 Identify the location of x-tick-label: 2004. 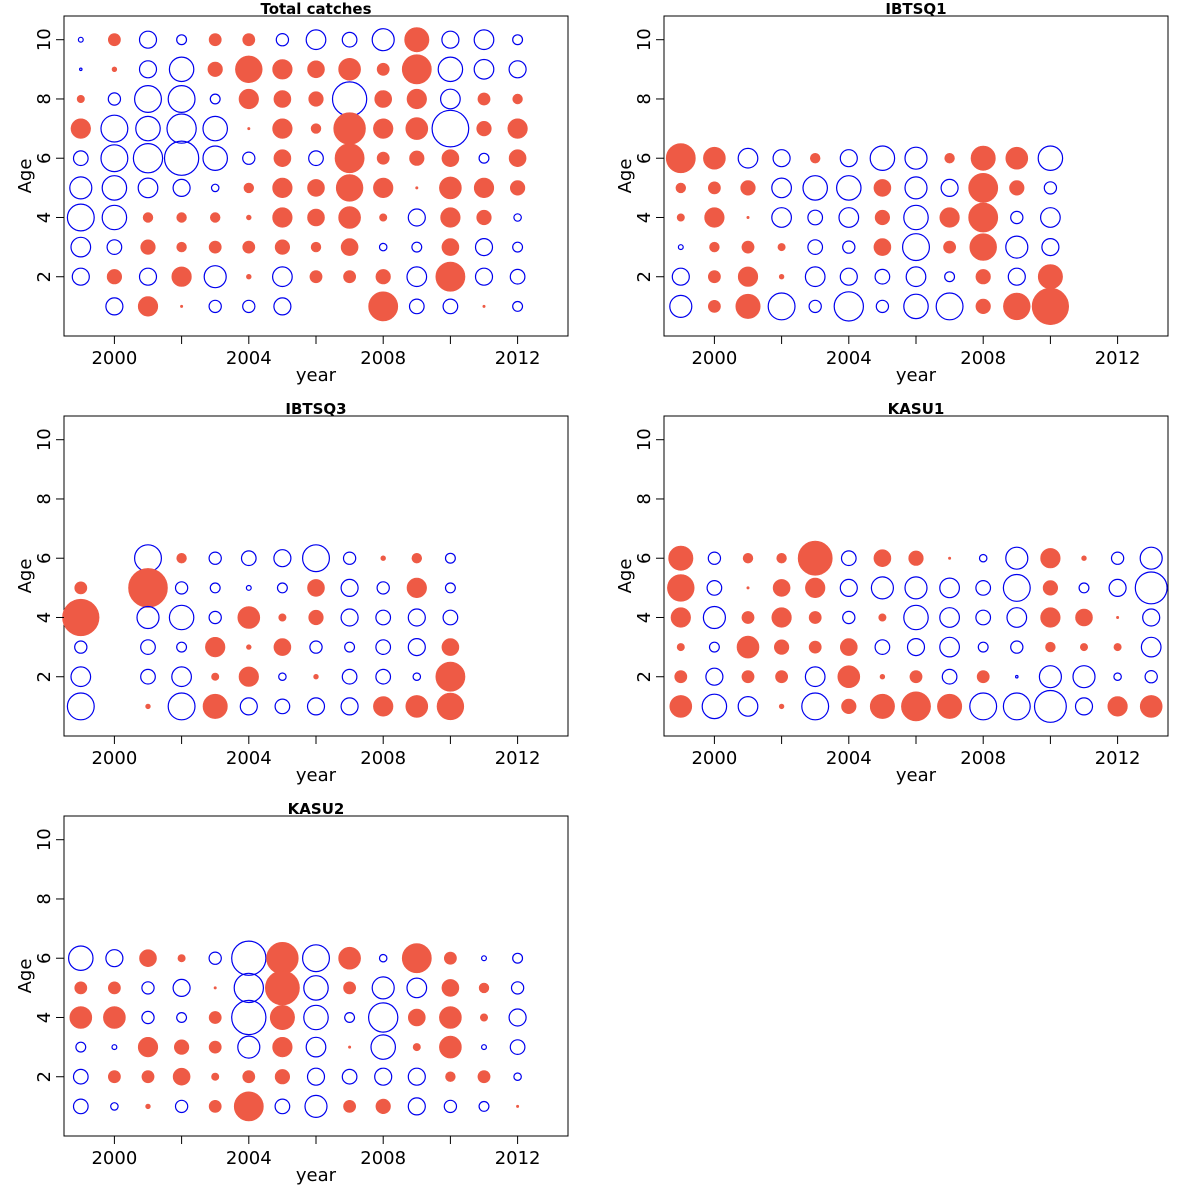
(249, 758).